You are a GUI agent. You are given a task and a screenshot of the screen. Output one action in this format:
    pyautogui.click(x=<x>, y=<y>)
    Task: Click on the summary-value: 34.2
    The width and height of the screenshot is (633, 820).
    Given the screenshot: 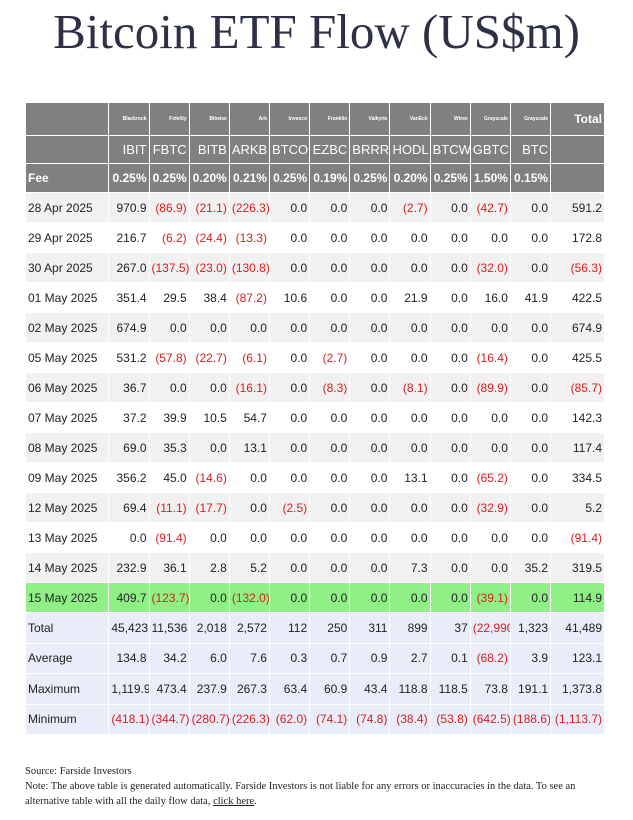 What is the action you would take?
    pyautogui.click(x=169, y=658)
    